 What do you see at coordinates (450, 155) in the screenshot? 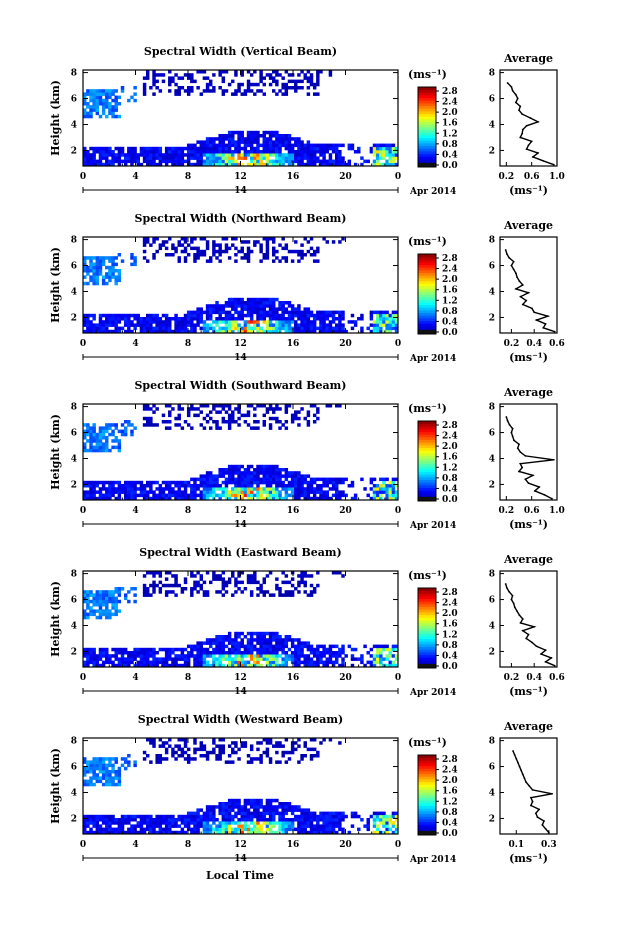
I see `colorbar-tick-label: 0.4` at bounding box center [450, 155].